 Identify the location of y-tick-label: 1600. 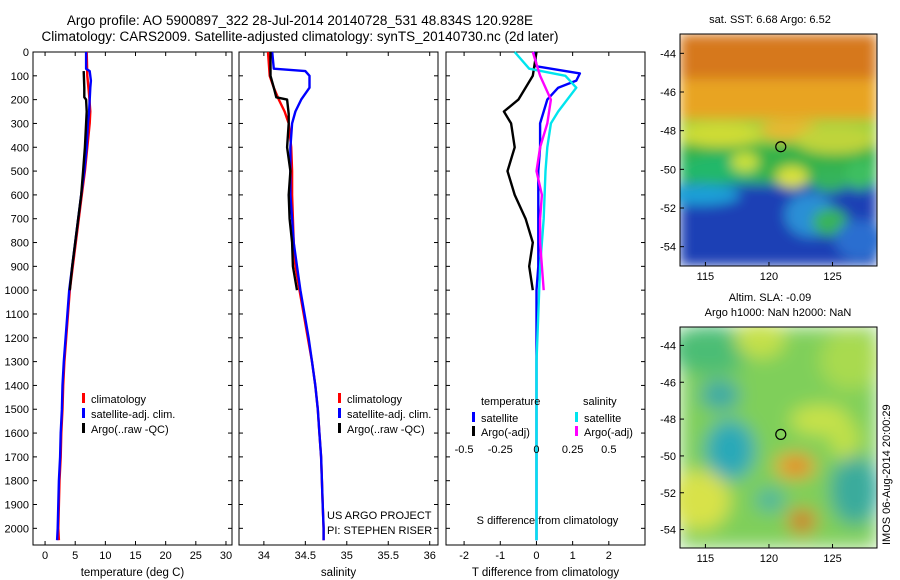
(17, 434).